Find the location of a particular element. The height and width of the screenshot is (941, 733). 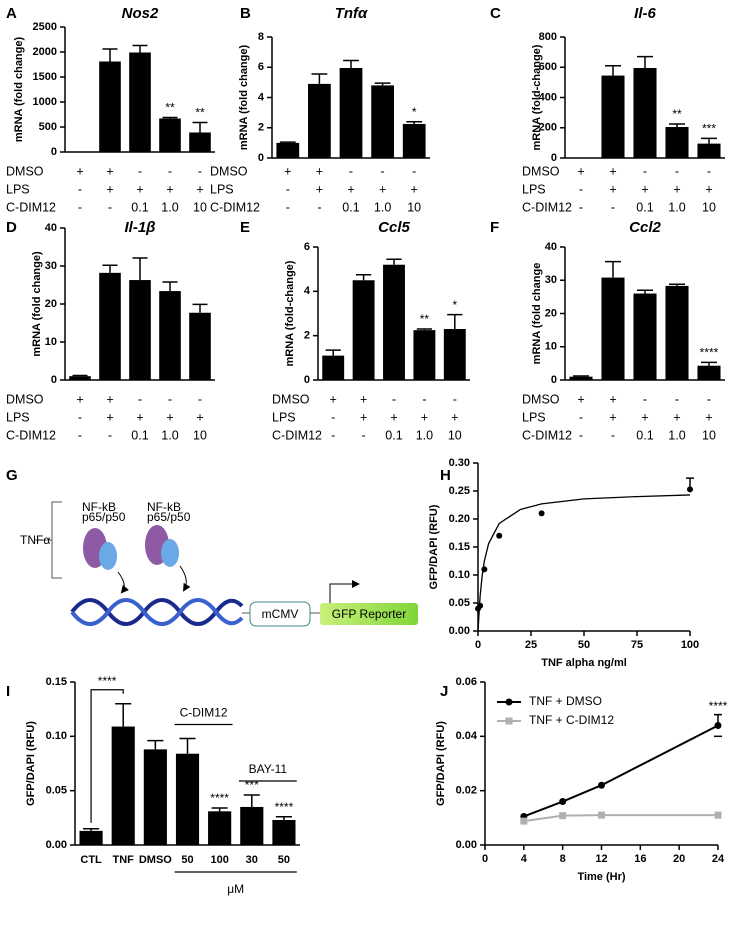

promoter-box is located at coordinates (280, 614).